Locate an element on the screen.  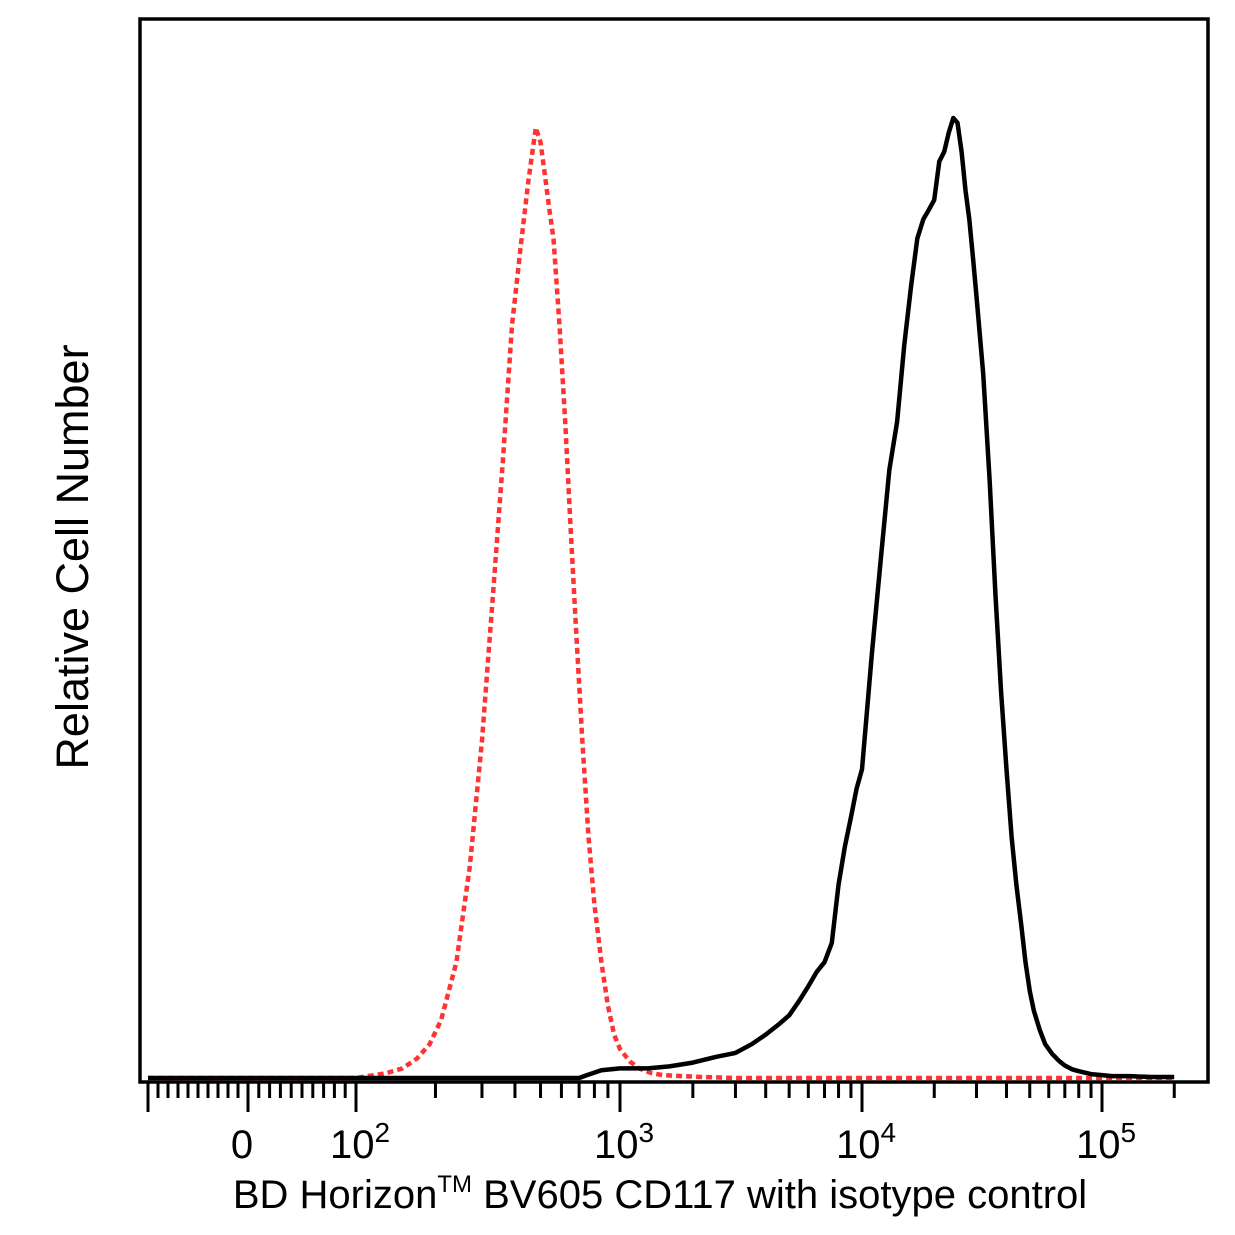
x-axis-title-main: BD Horizon is located at coordinates (335, 1195).